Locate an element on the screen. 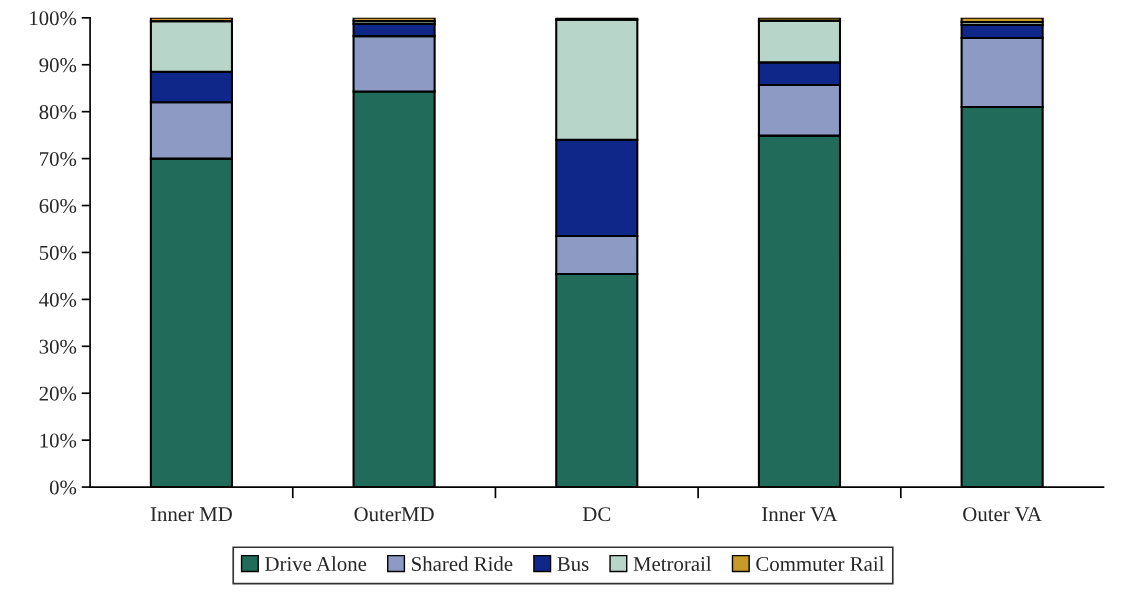 This screenshot has width=1126, height=594. legend-label: Commuter Rail is located at coordinates (820, 564).